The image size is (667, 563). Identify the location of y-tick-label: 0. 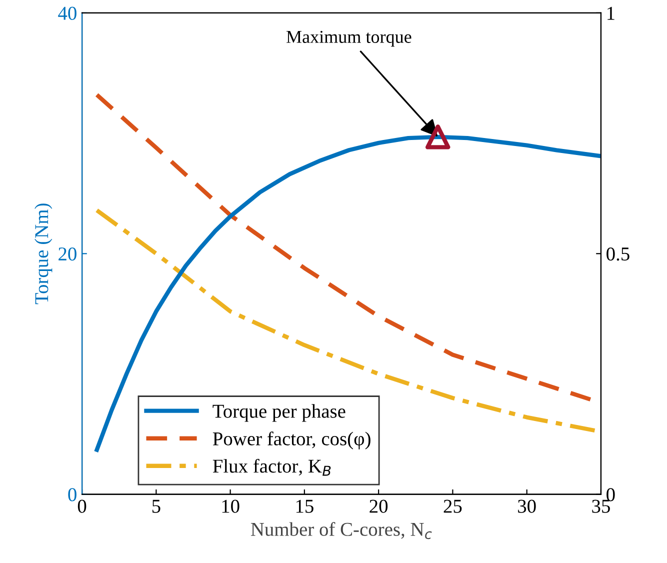
(72, 495).